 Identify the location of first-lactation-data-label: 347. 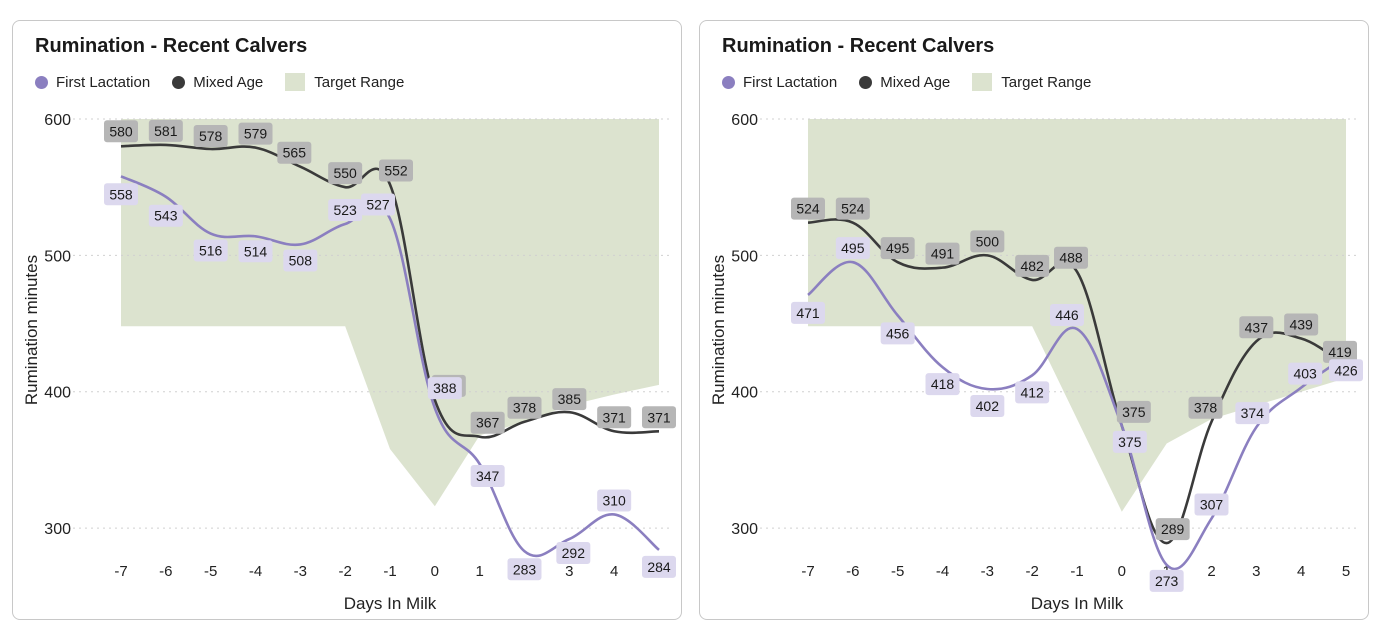
(487, 476).